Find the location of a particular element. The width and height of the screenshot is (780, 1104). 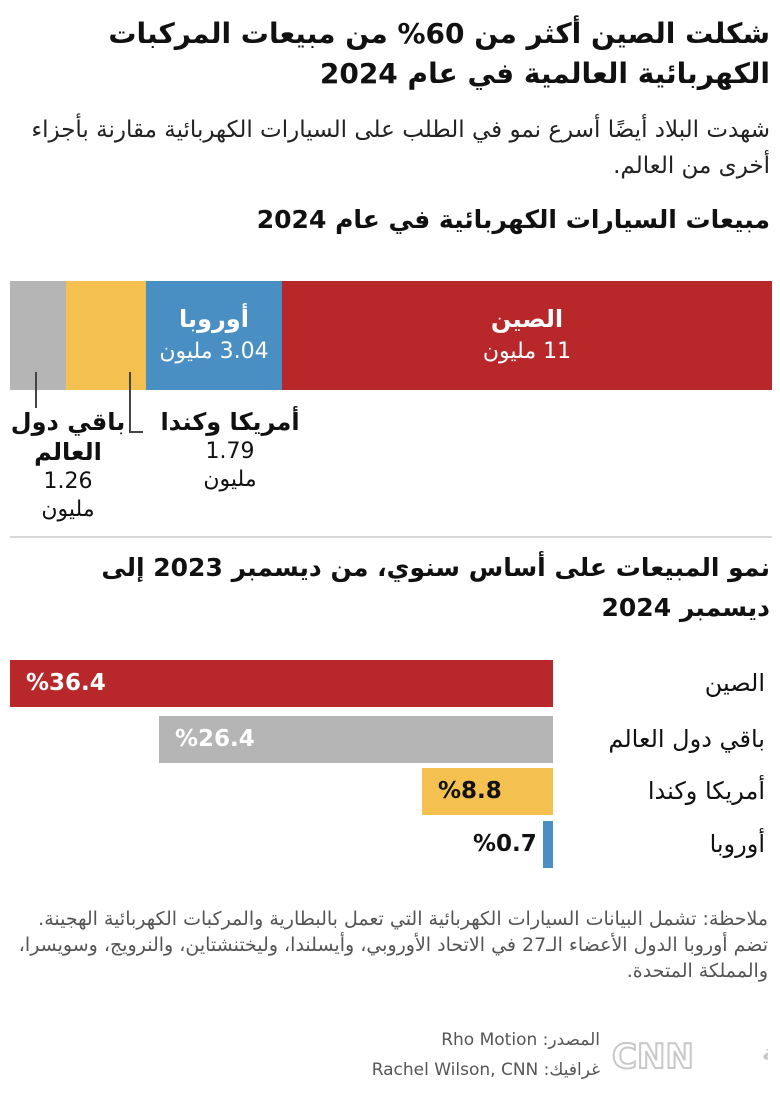

america-canada-external-label: أمريكا وكندا 1.79 مليون is located at coordinates (230, 451).